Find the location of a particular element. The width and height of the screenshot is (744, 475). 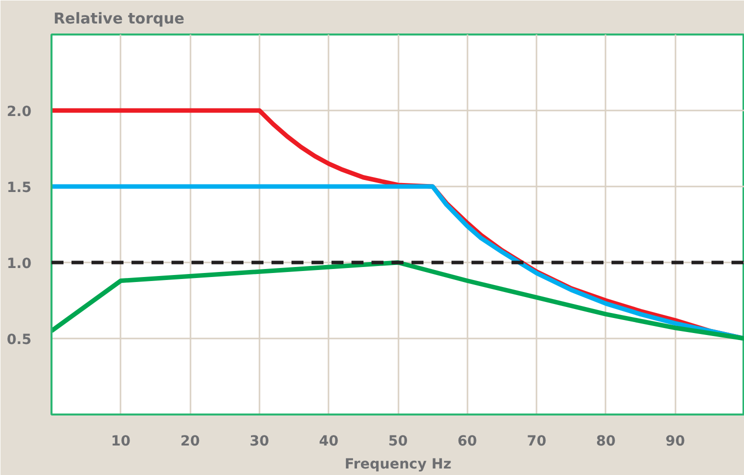

chart-title: Relative torque is located at coordinates (119, 19).